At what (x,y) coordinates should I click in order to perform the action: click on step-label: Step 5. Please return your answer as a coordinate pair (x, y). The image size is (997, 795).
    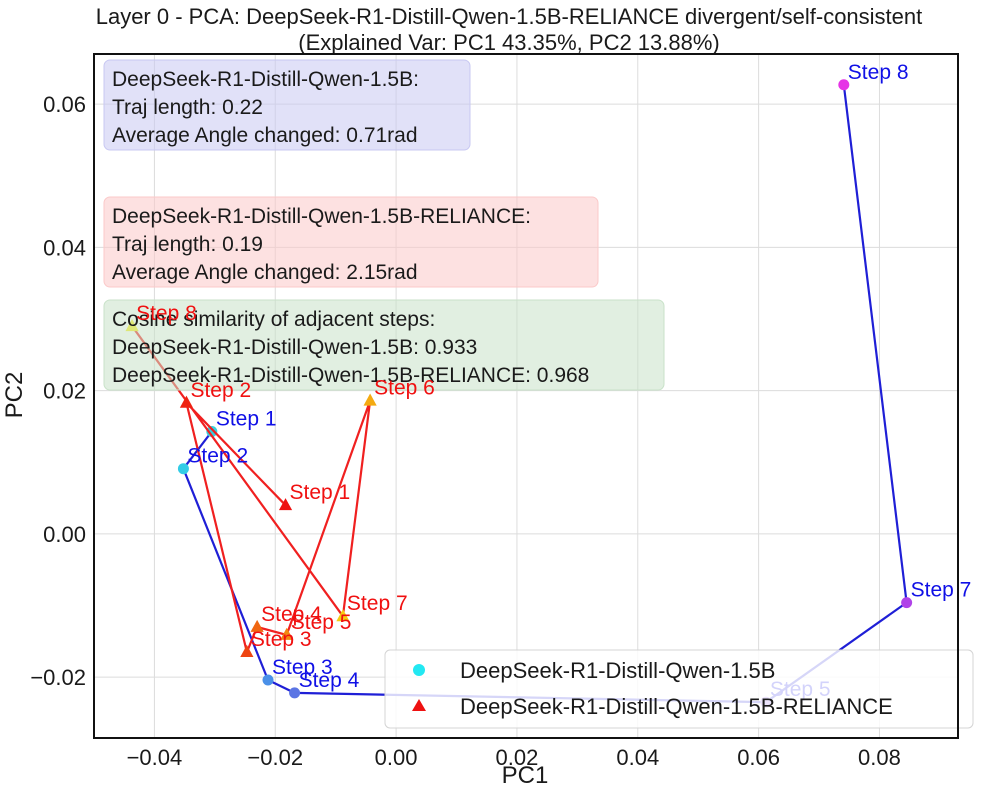
    Looking at the image, I should click on (321, 622).